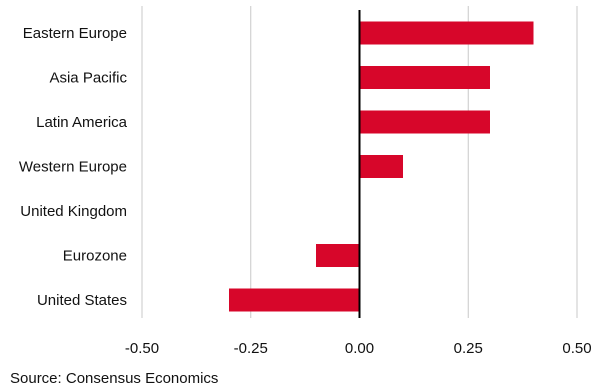 The height and width of the screenshot is (387, 597). What do you see at coordinates (424, 77) in the screenshot?
I see `bar-asia-pacific` at bounding box center [424, 77].